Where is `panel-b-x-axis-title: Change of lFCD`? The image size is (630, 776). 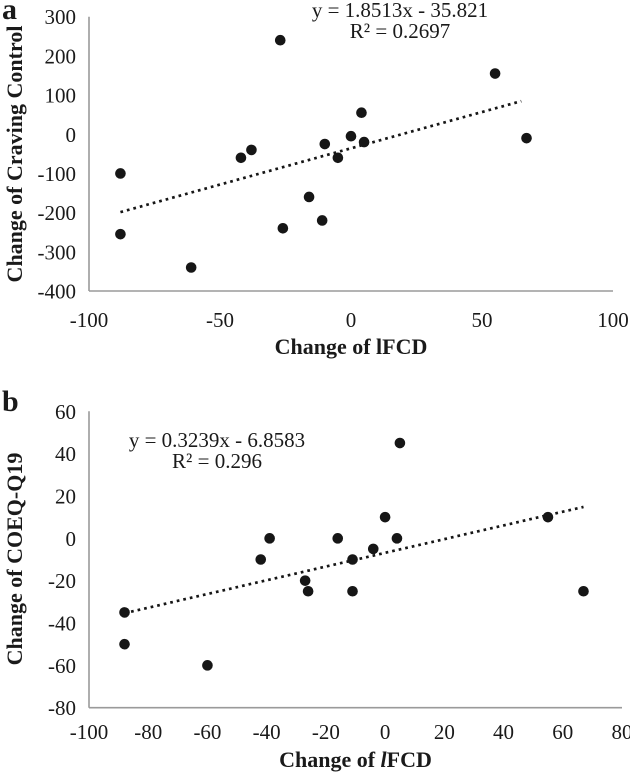 panel-b-x-axis-title: Change of lFCD is located at coordinates (355, 760).